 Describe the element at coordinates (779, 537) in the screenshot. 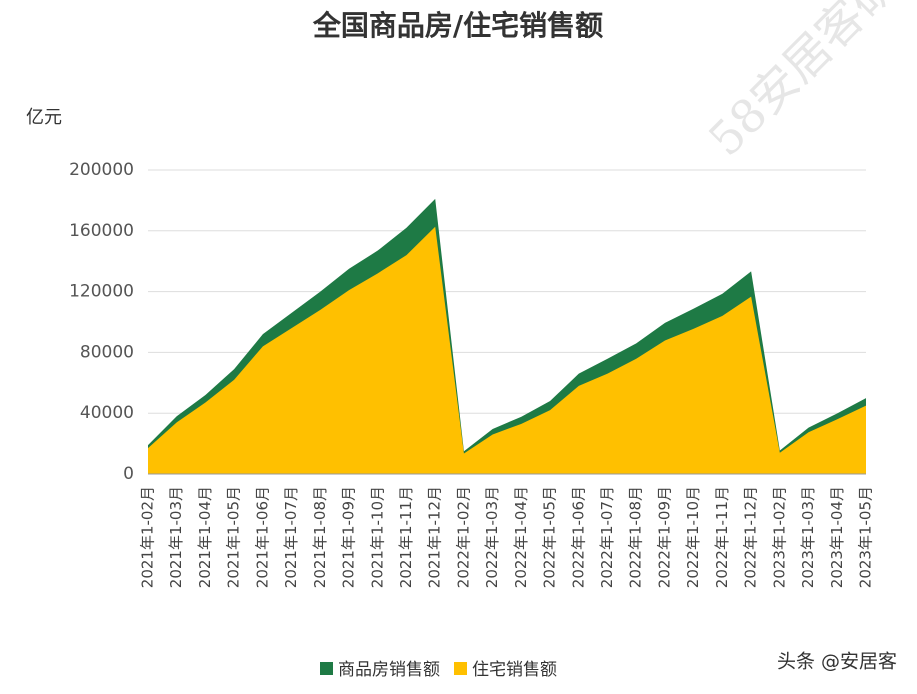

I see `x-tick-label: 2023年1-02月` at that location.